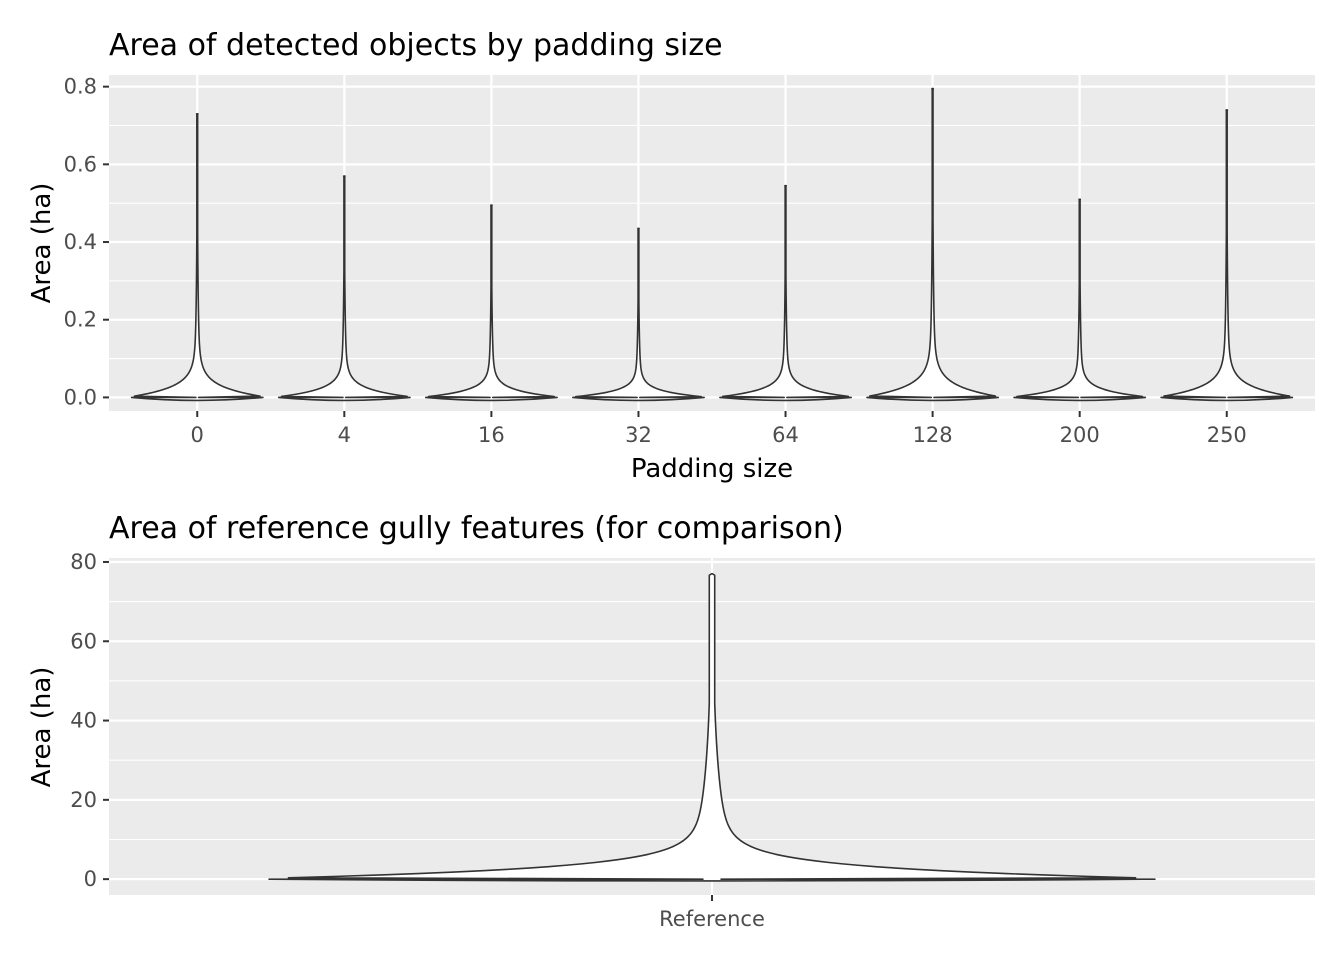  What do you see at coordinates (90, 879) in the screenshot?
I see `y-tick-label: 0` at bounding box center [90, 879].